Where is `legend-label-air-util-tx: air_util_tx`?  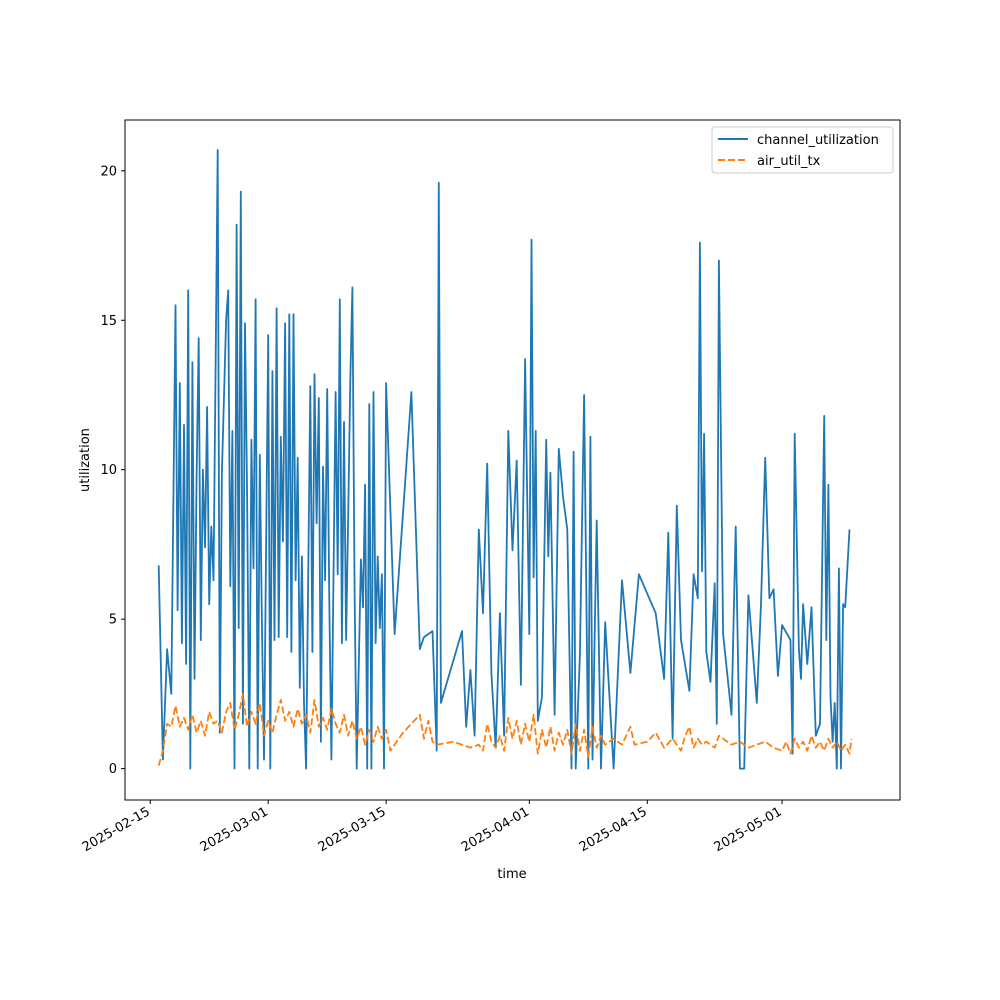 legend-label-air-util-tx: air_util_tx is located at coordinates (789, 161).